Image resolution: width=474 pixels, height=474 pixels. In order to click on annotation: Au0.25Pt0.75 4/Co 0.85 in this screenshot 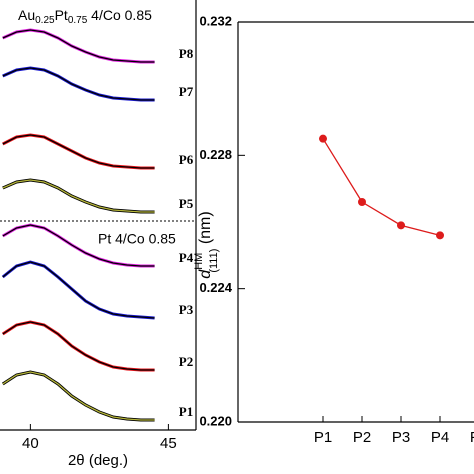, I will do `click(85, 16)`.